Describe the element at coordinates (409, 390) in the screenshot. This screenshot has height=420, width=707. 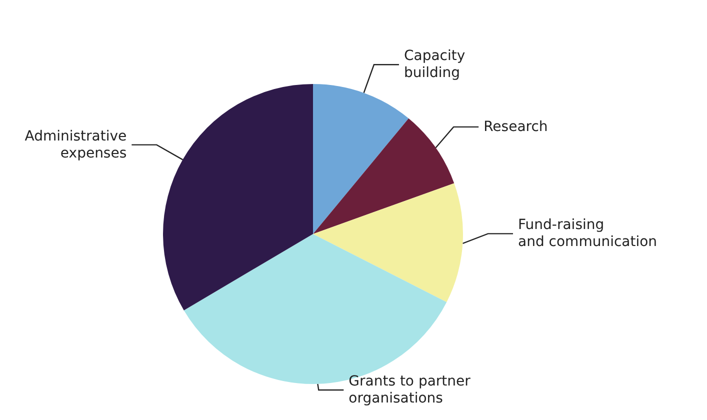
I see `slice-label: Grants to partner organisations` at that location.